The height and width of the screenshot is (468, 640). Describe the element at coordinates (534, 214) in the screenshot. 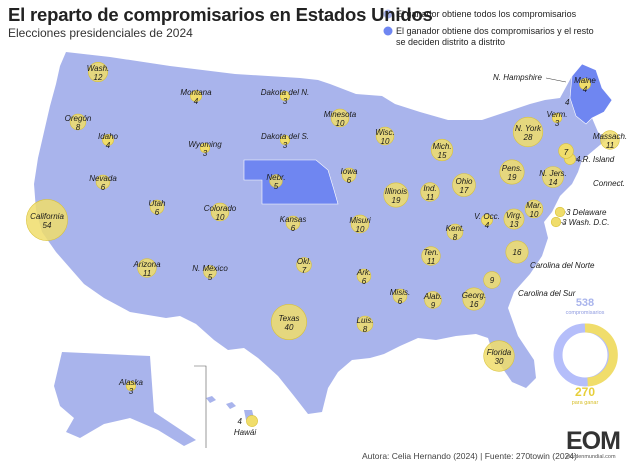

I see `state-value-mar: 10` at that location.